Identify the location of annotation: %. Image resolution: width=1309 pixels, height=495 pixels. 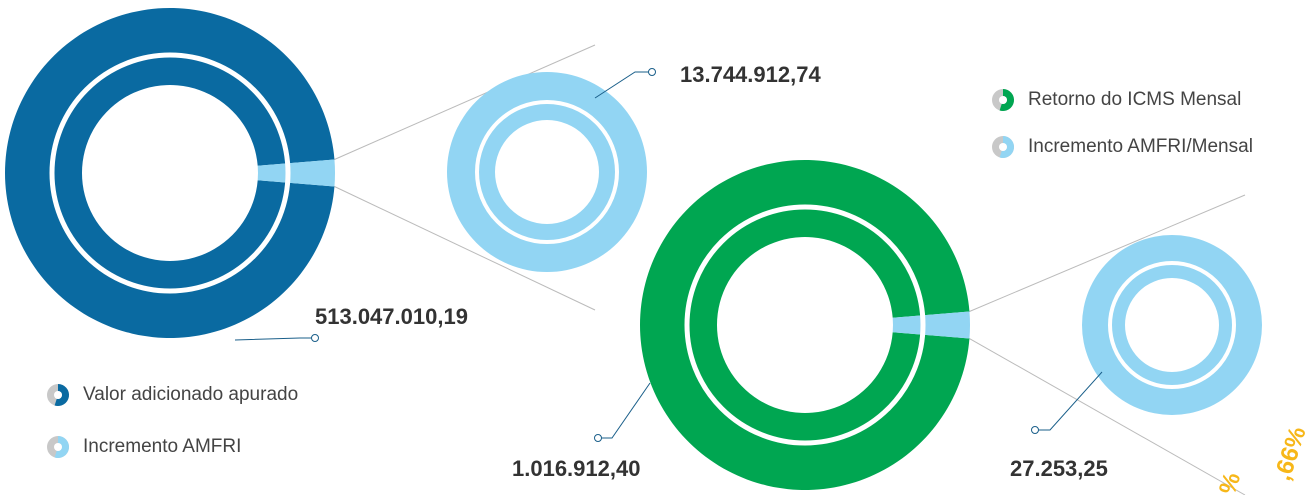
(1230, 482).